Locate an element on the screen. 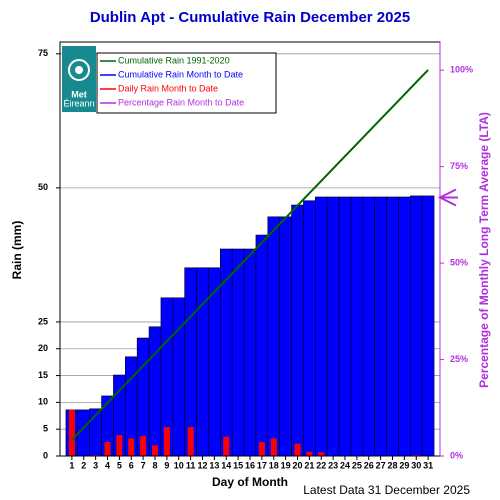 The image size is (500, 500). x-tick-label: 16 is located at coordinates (250, 465).